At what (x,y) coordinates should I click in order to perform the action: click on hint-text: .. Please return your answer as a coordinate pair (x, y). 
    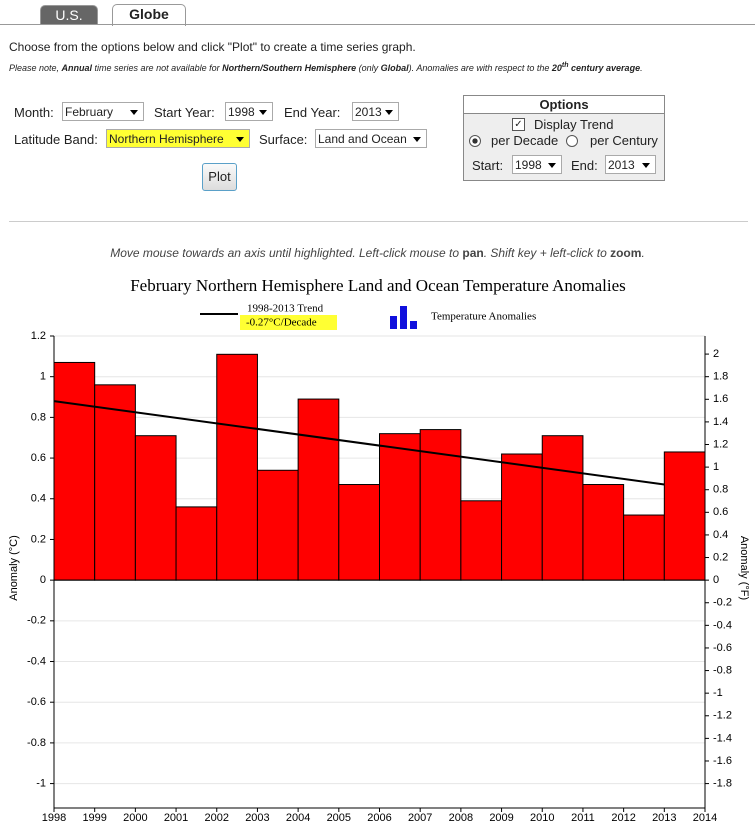
    Looking at the image, I should click on (643, 253).